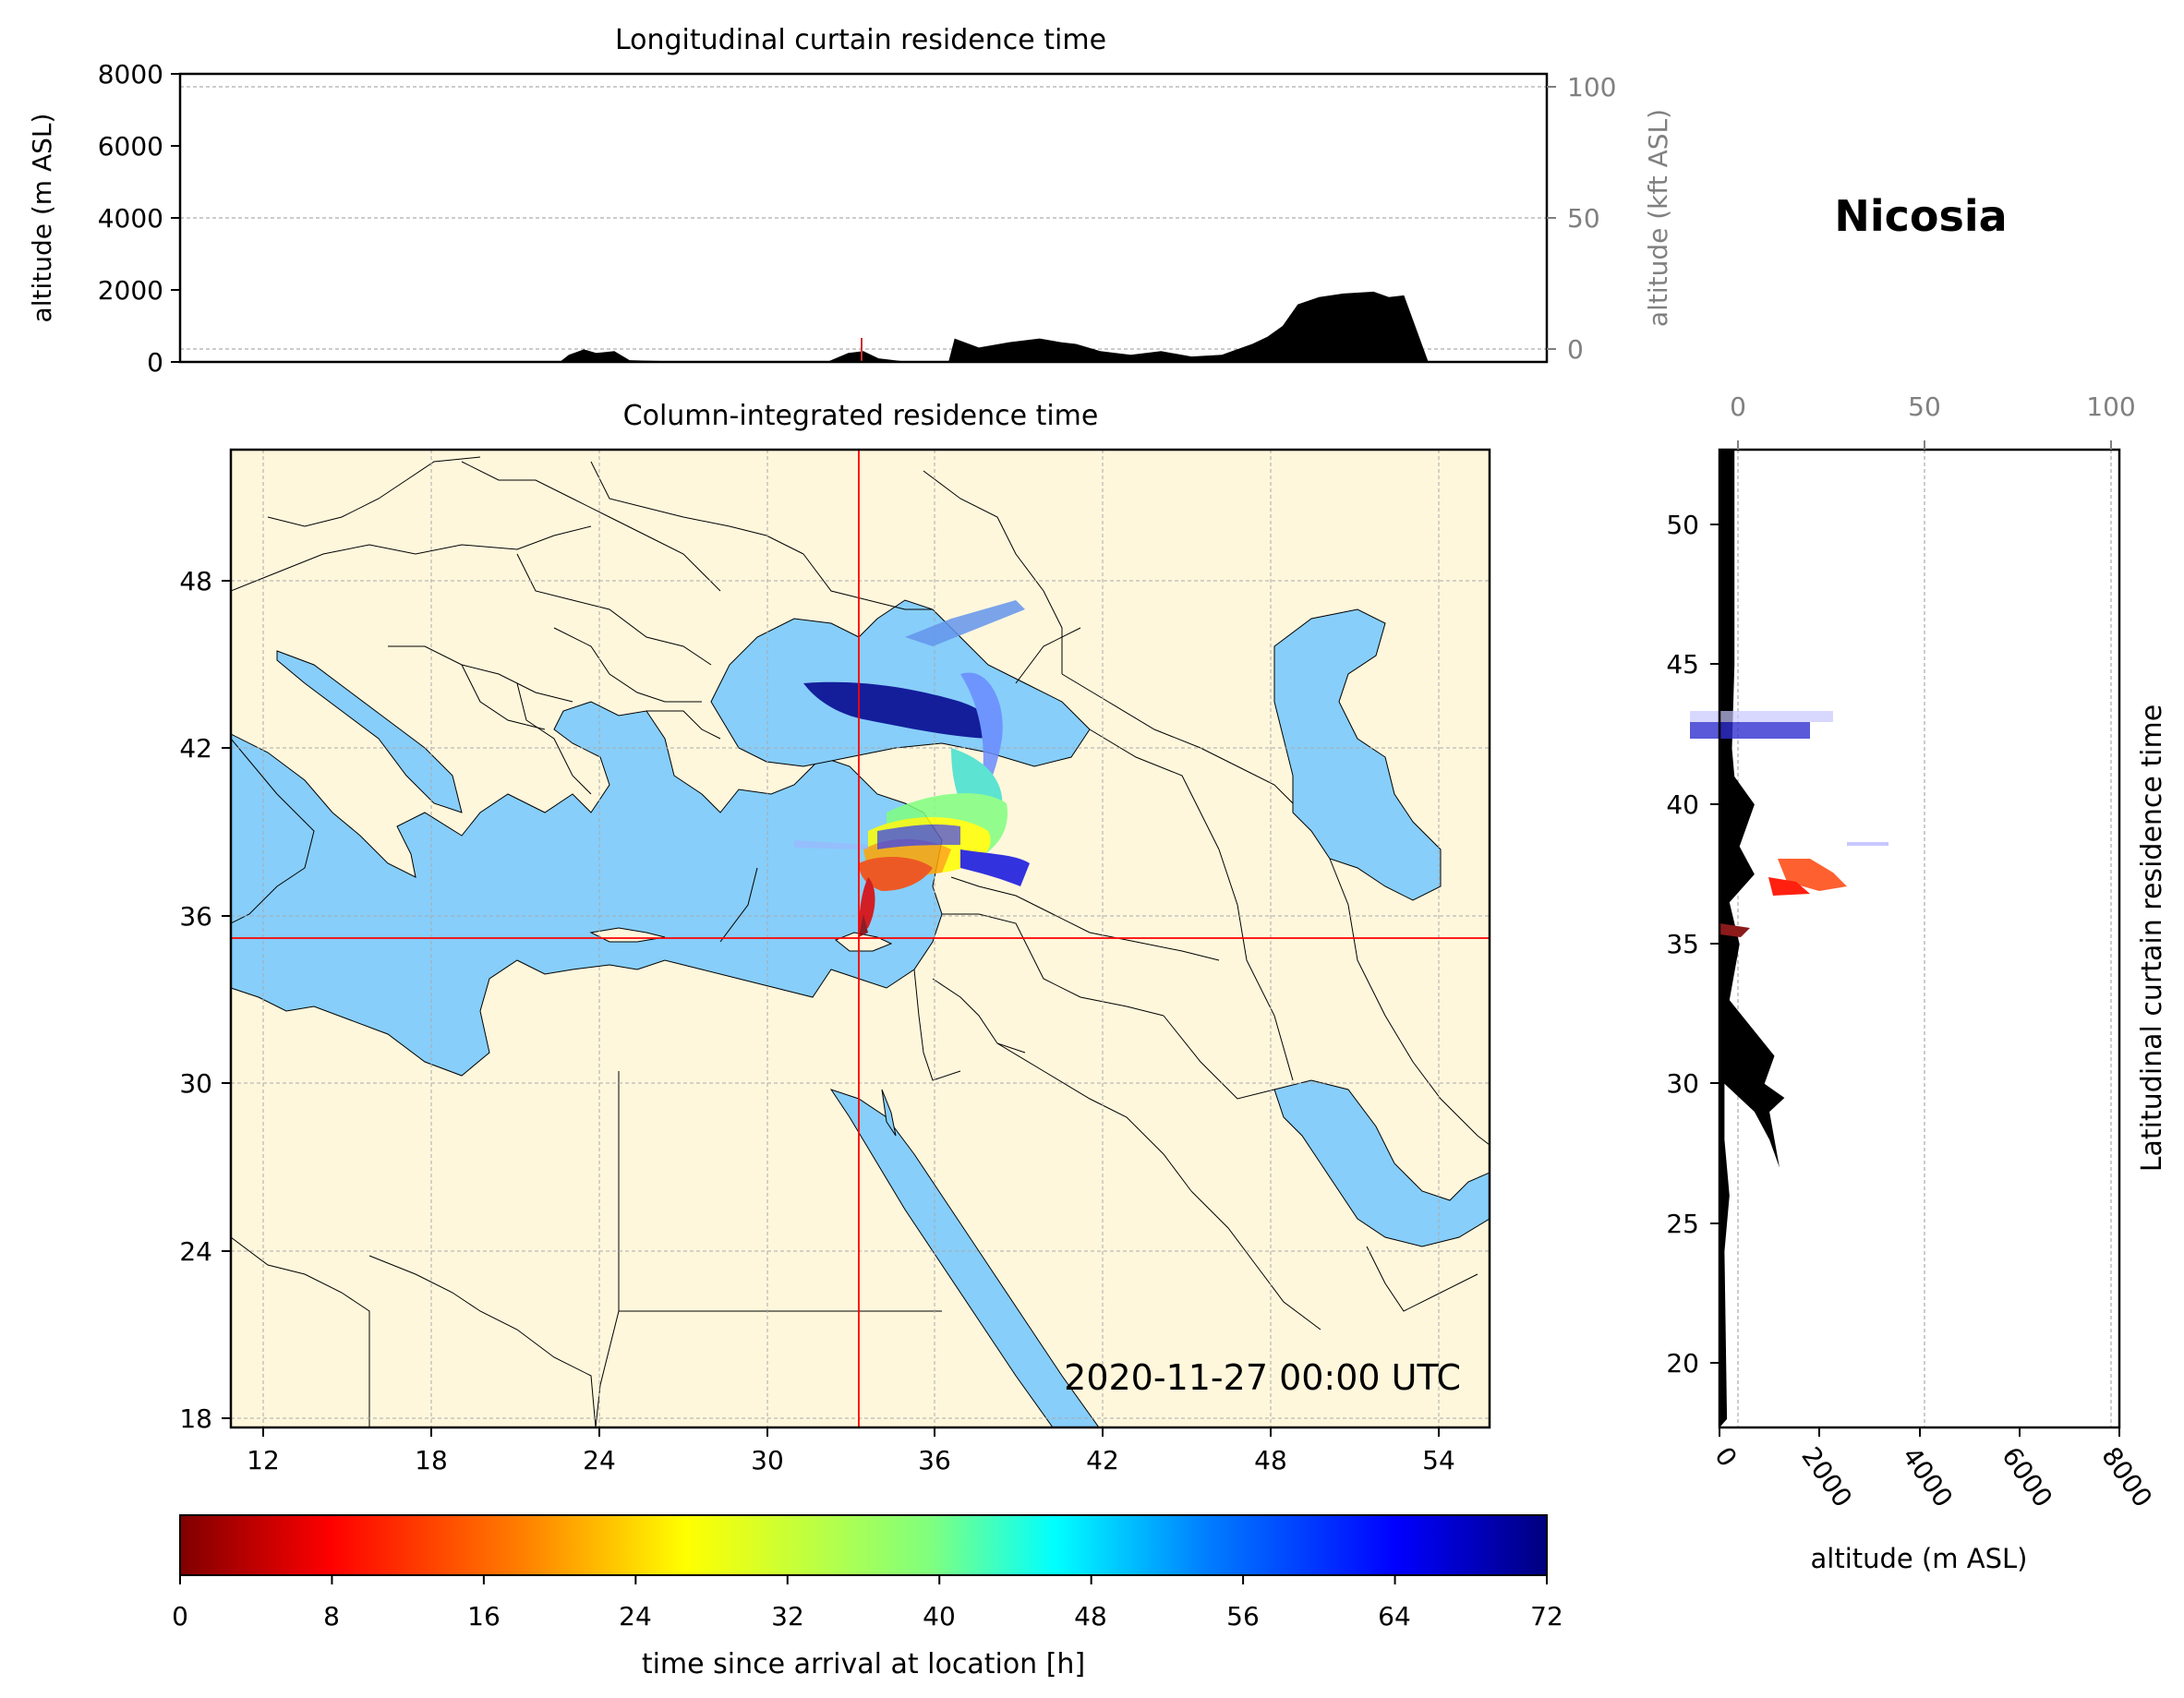 Image resolution: width=2184 pixels, height=1698 pixels. I want to click on right-alt-tick-8000: 8000, so click(2126, 1476).